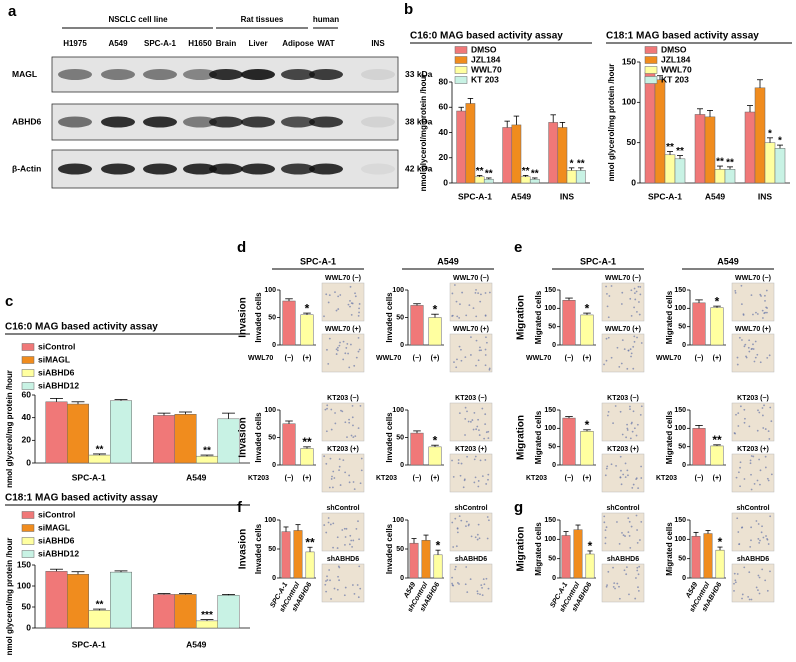 The image size is (796, 662). What do you see at coordinates (75, 122) in the screenshot?
I see `blot-band` at bounding box center [75, 122].